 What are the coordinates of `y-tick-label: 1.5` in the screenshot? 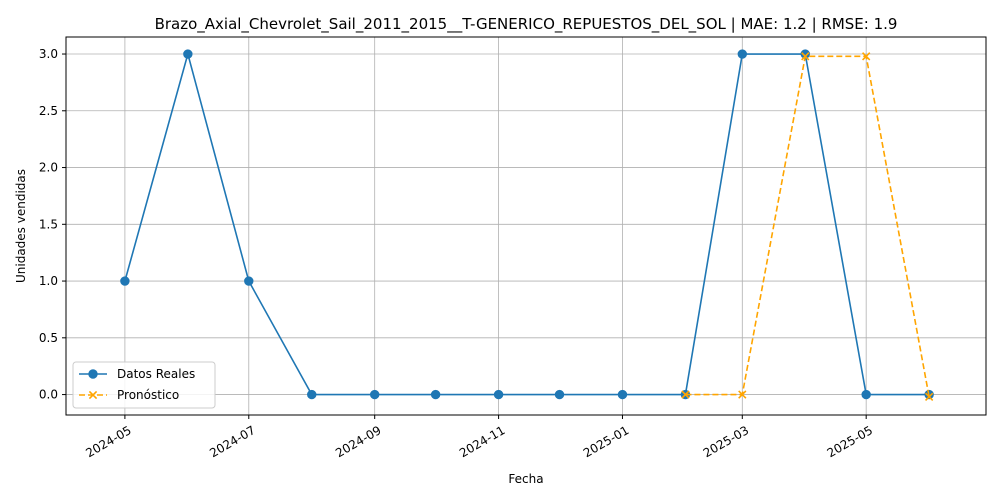 It's located at (48, 224).